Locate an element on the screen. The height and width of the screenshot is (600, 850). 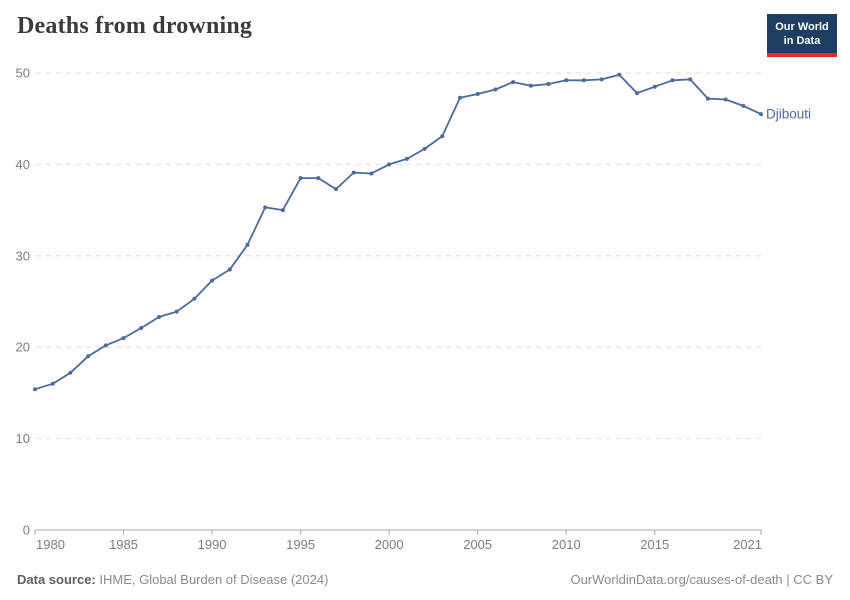
data-point-1982 is located at coordinates (70, 372).